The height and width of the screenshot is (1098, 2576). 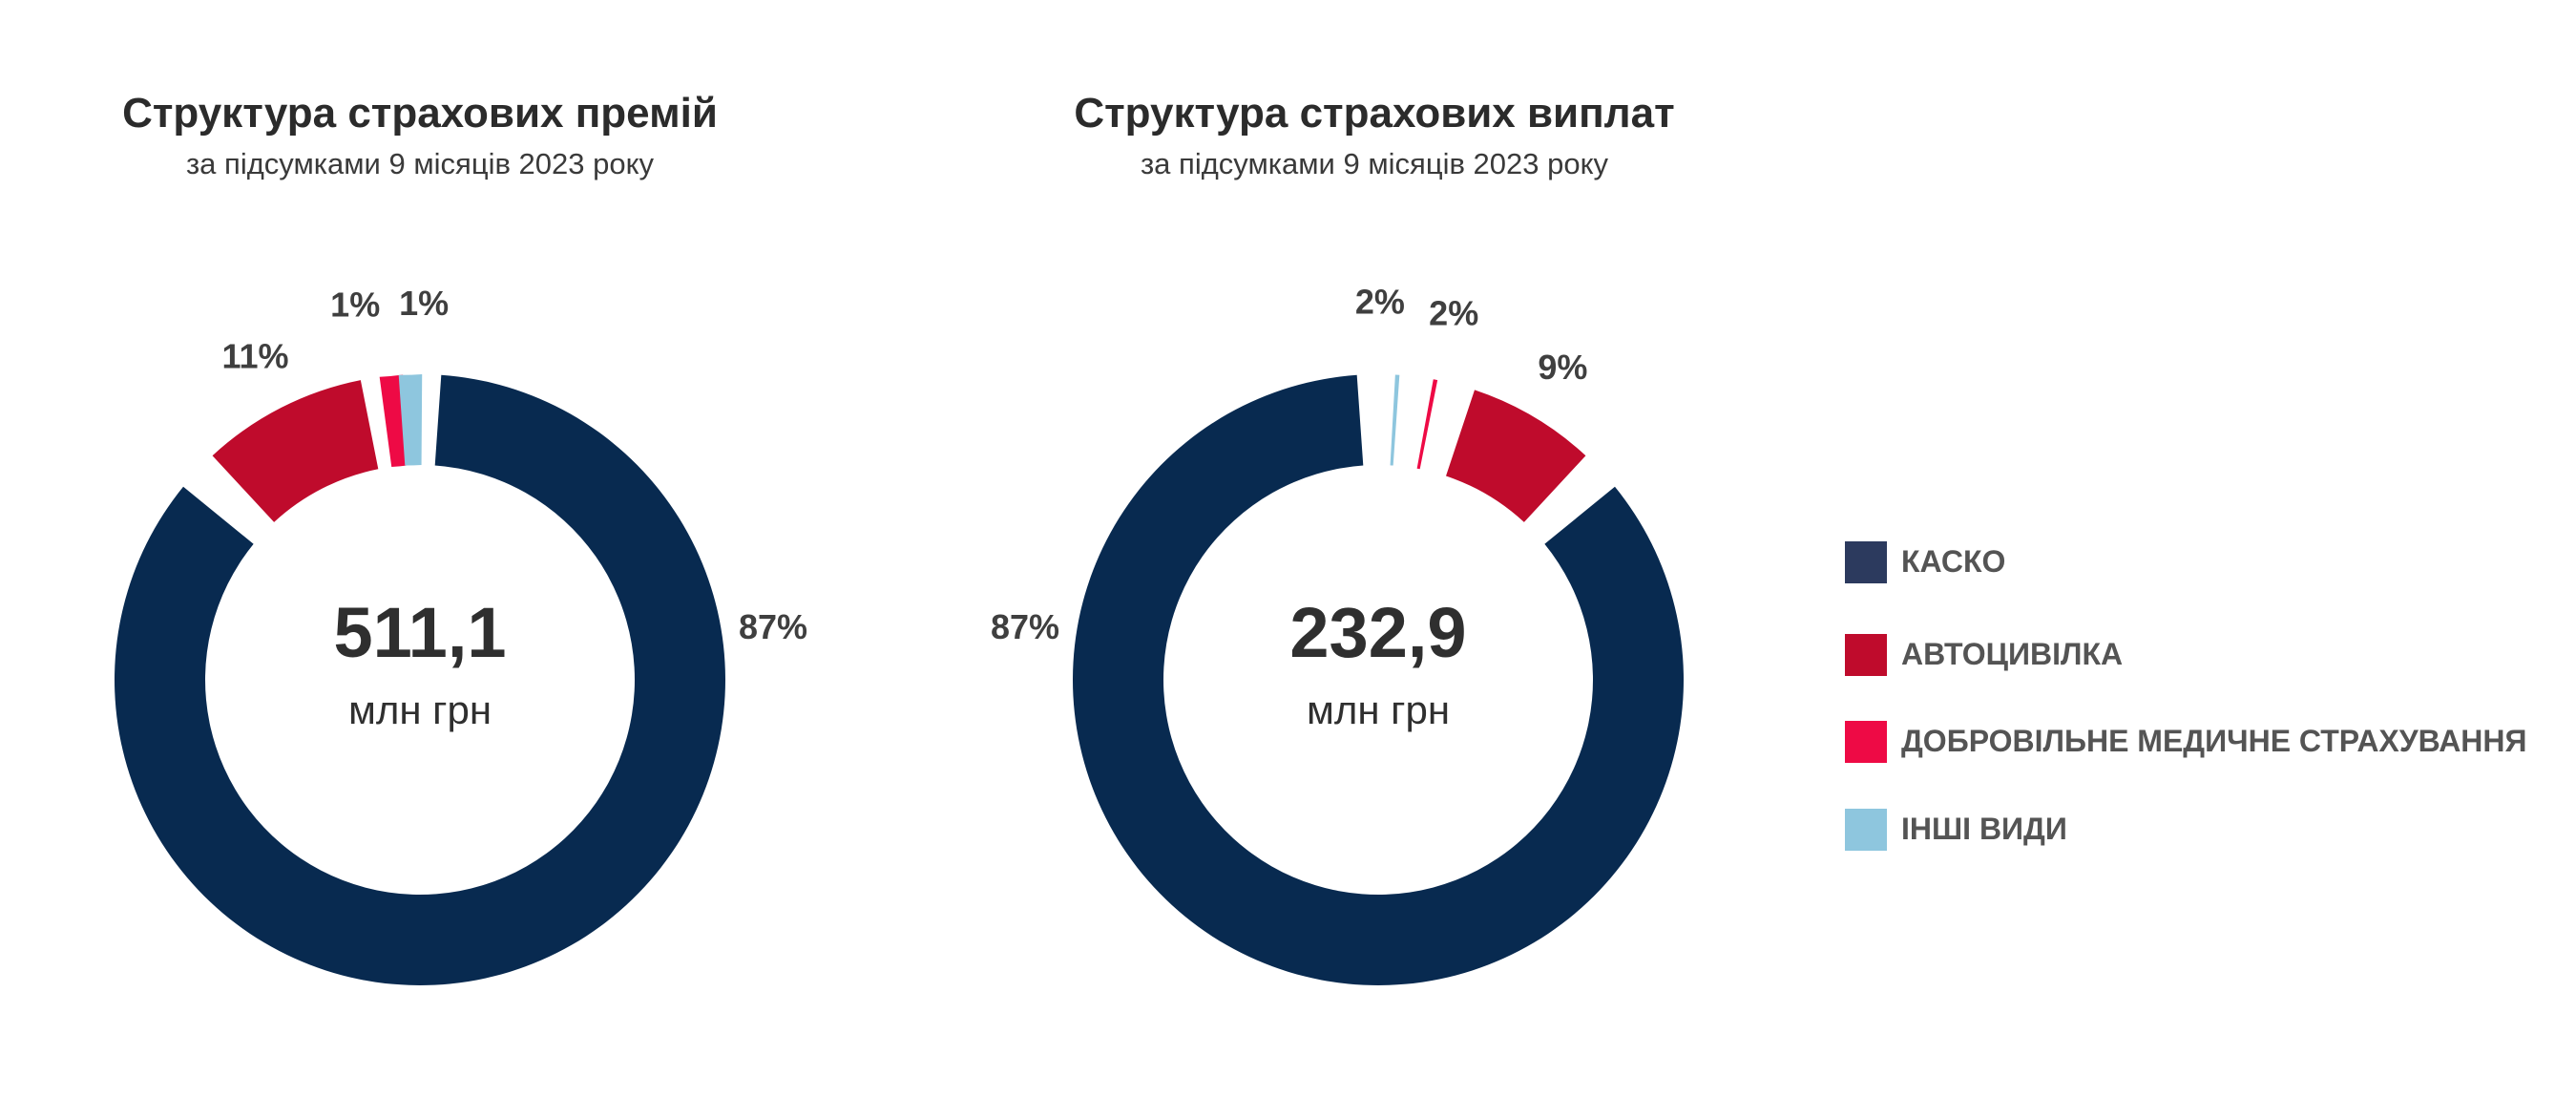 I want to click on premiums-chart-title: Структура страхових премій, so click(x=420, y=113).